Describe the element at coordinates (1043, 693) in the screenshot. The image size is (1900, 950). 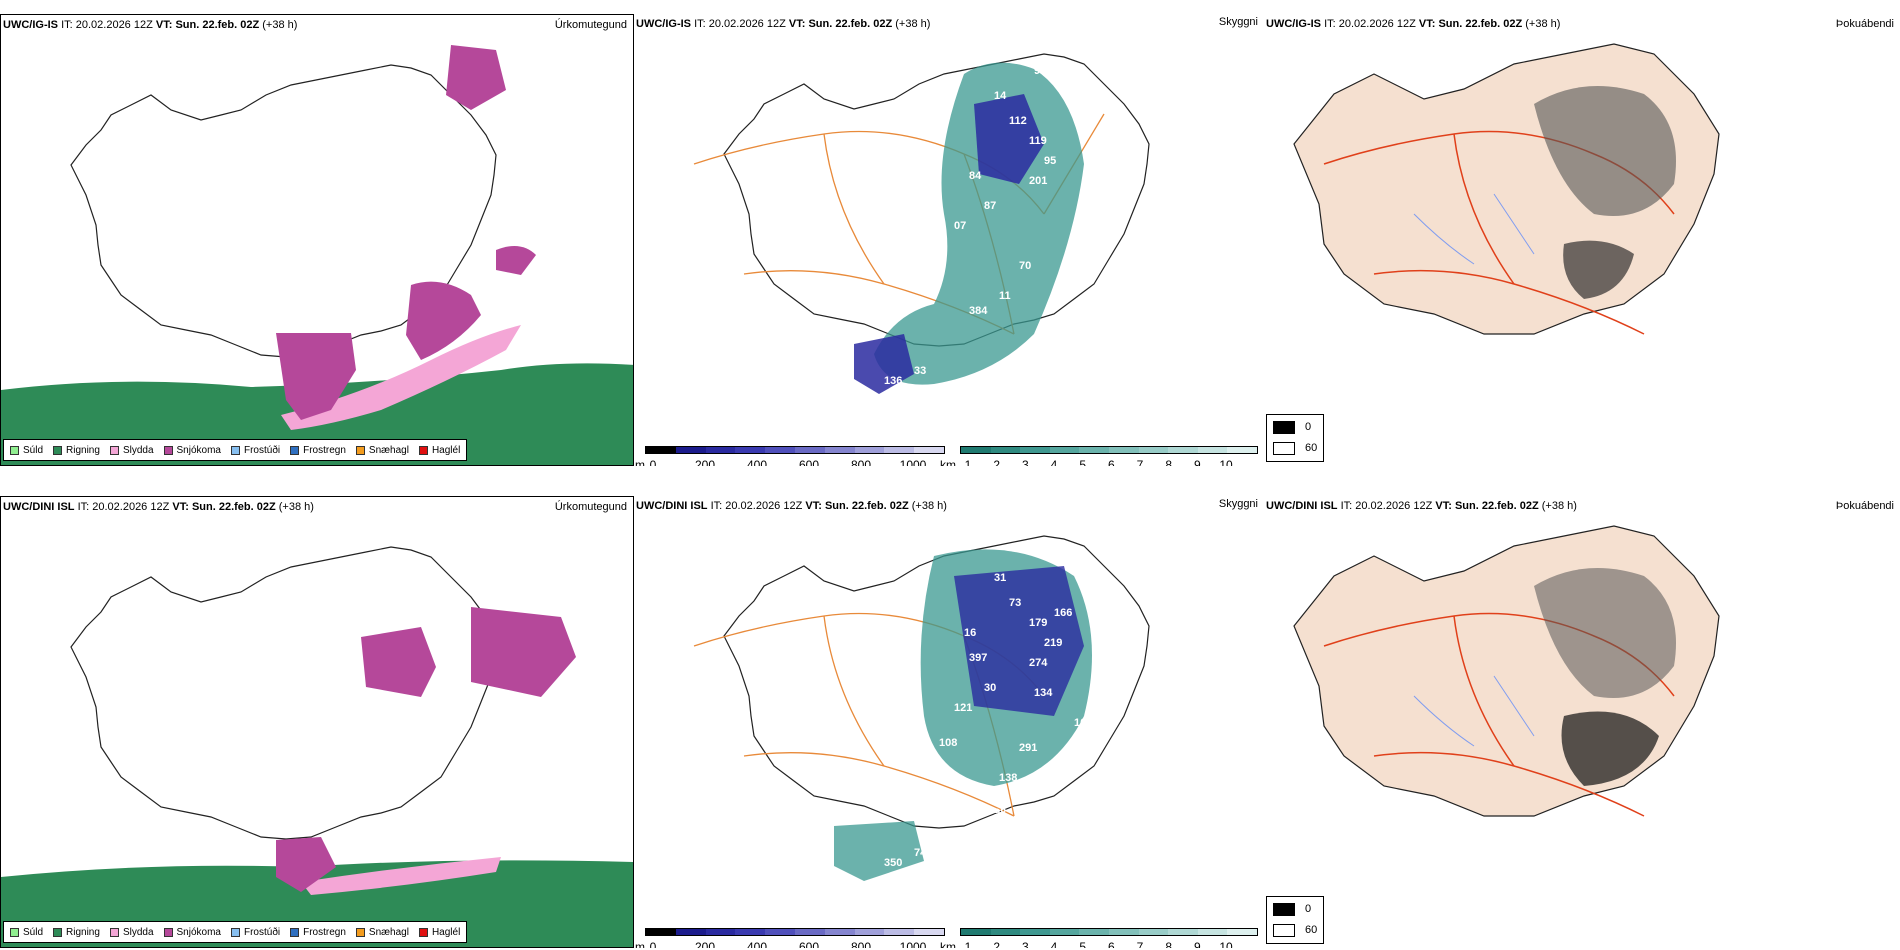
I see `visibility-value-label: 134` at that location.